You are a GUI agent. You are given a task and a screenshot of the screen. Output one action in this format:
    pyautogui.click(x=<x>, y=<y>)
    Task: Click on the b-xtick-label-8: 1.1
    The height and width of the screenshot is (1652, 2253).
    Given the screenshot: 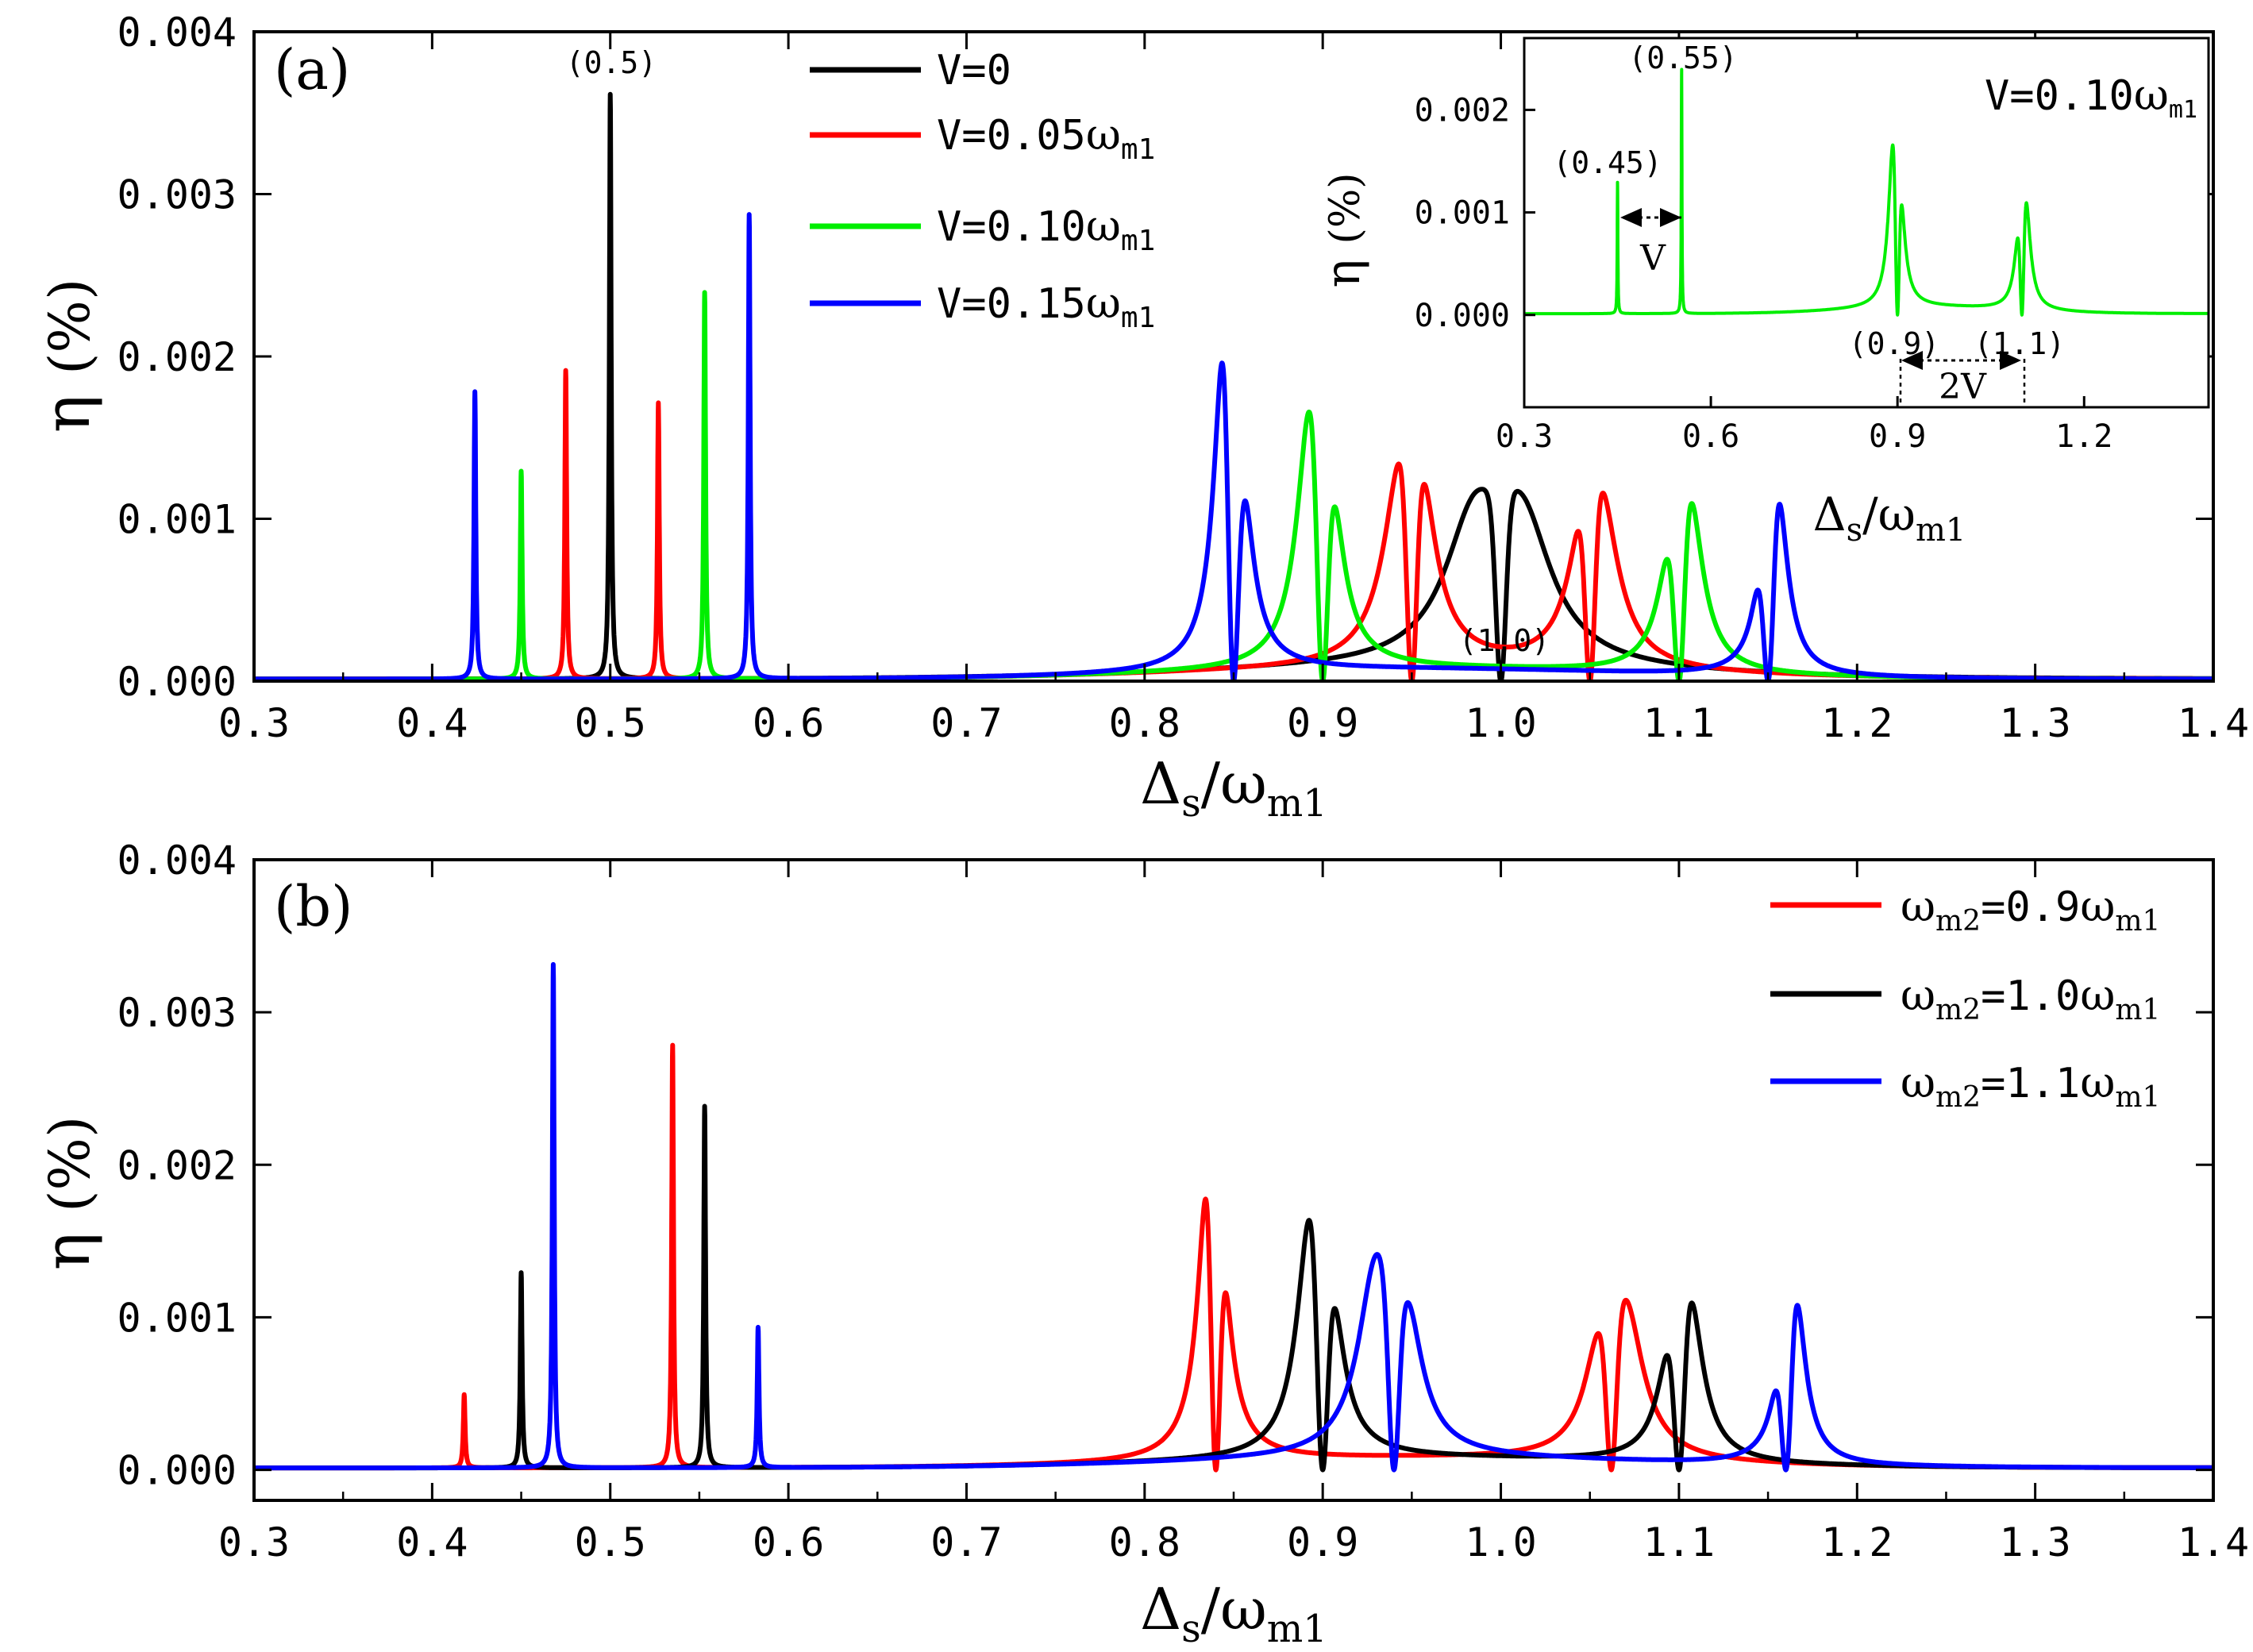 What is the action you would take?
    pyautogui.click(x=1679, y=1542)
    